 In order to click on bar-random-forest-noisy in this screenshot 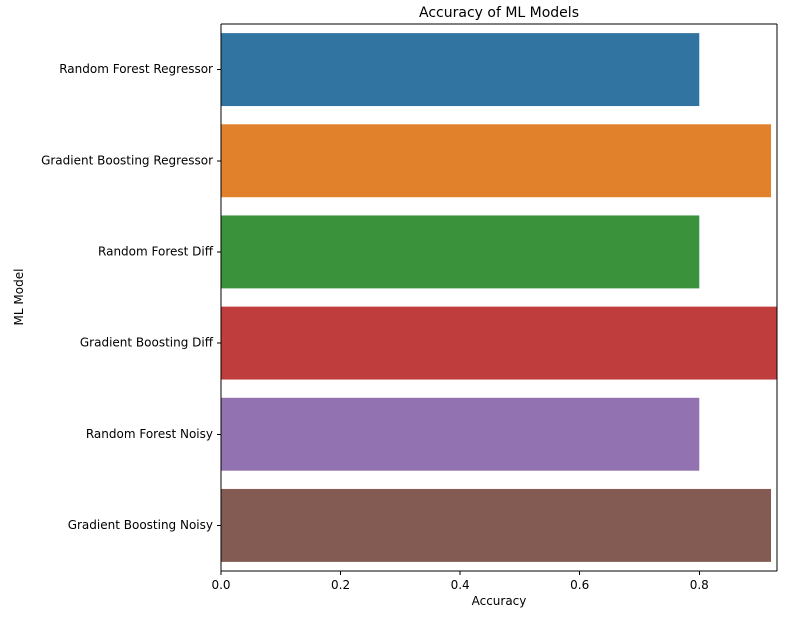, I will do `click(460, 434)`.